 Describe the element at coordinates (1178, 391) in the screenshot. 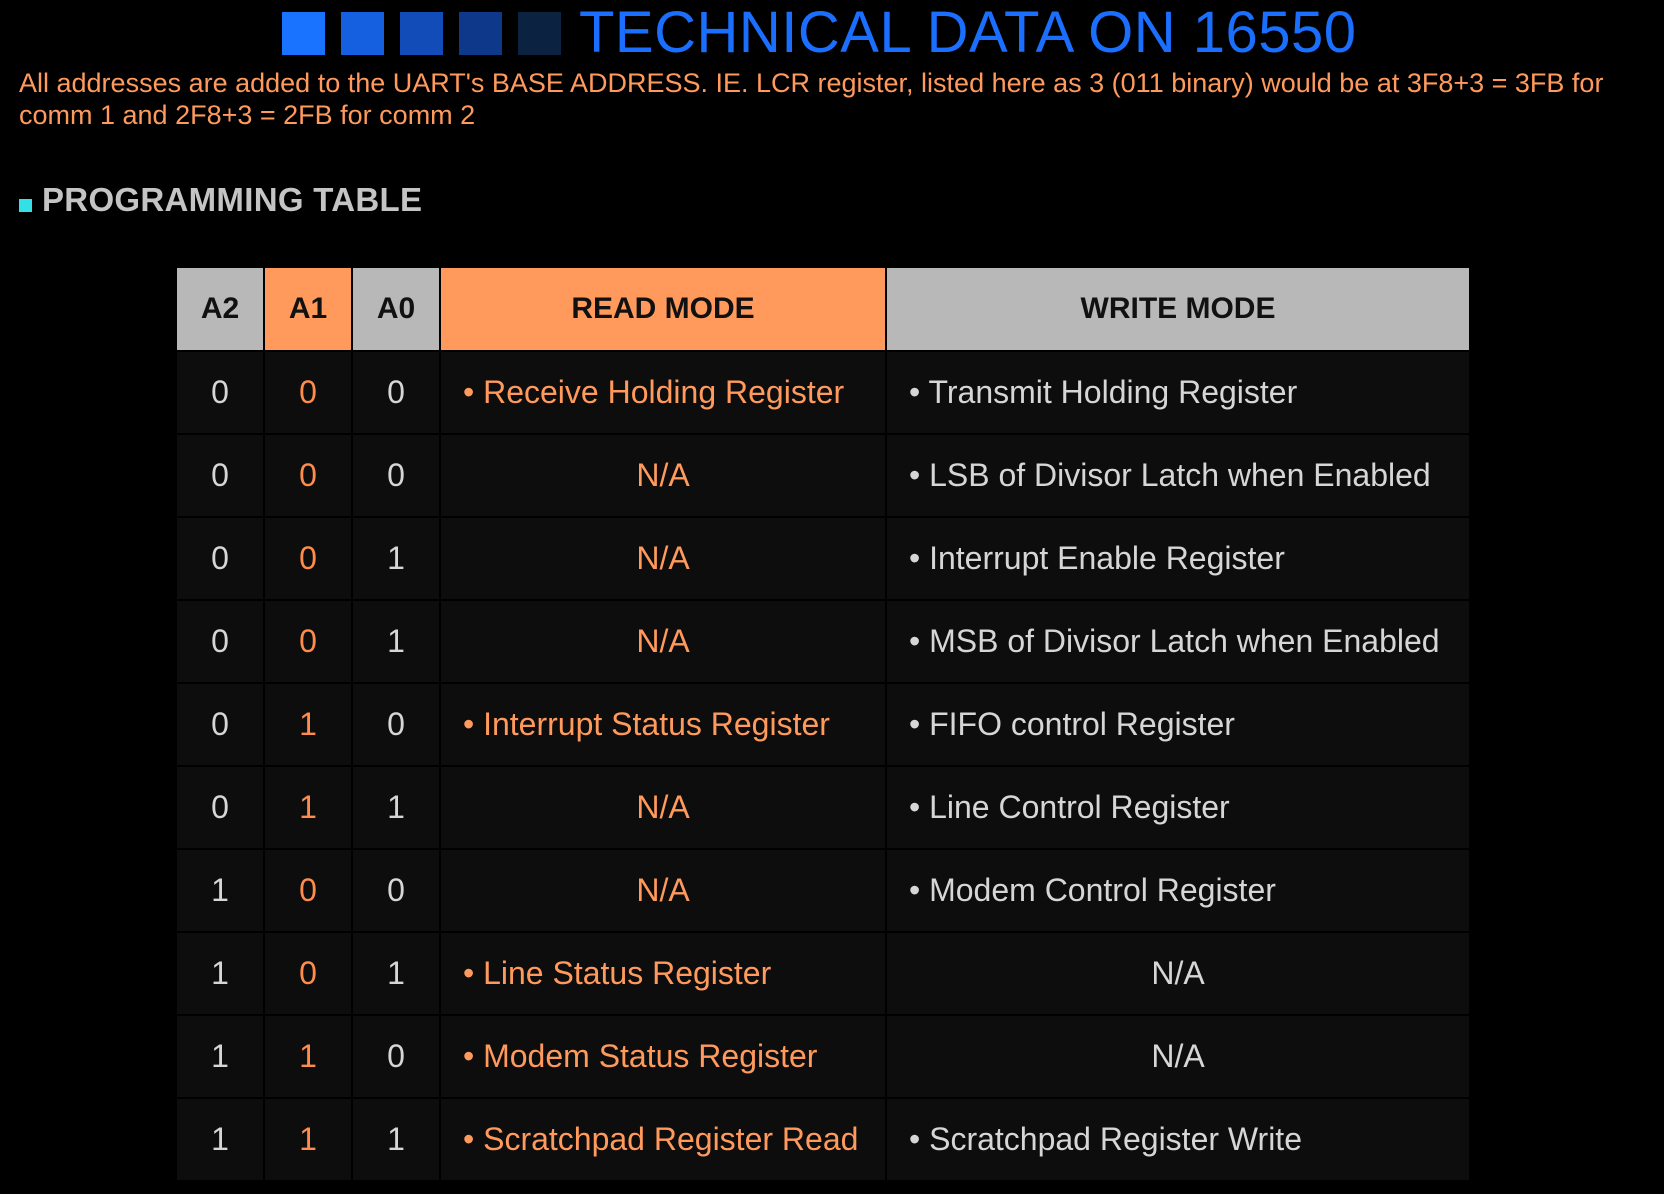

I see `cell-write-mode: • Transmit Holding Register` at that location.